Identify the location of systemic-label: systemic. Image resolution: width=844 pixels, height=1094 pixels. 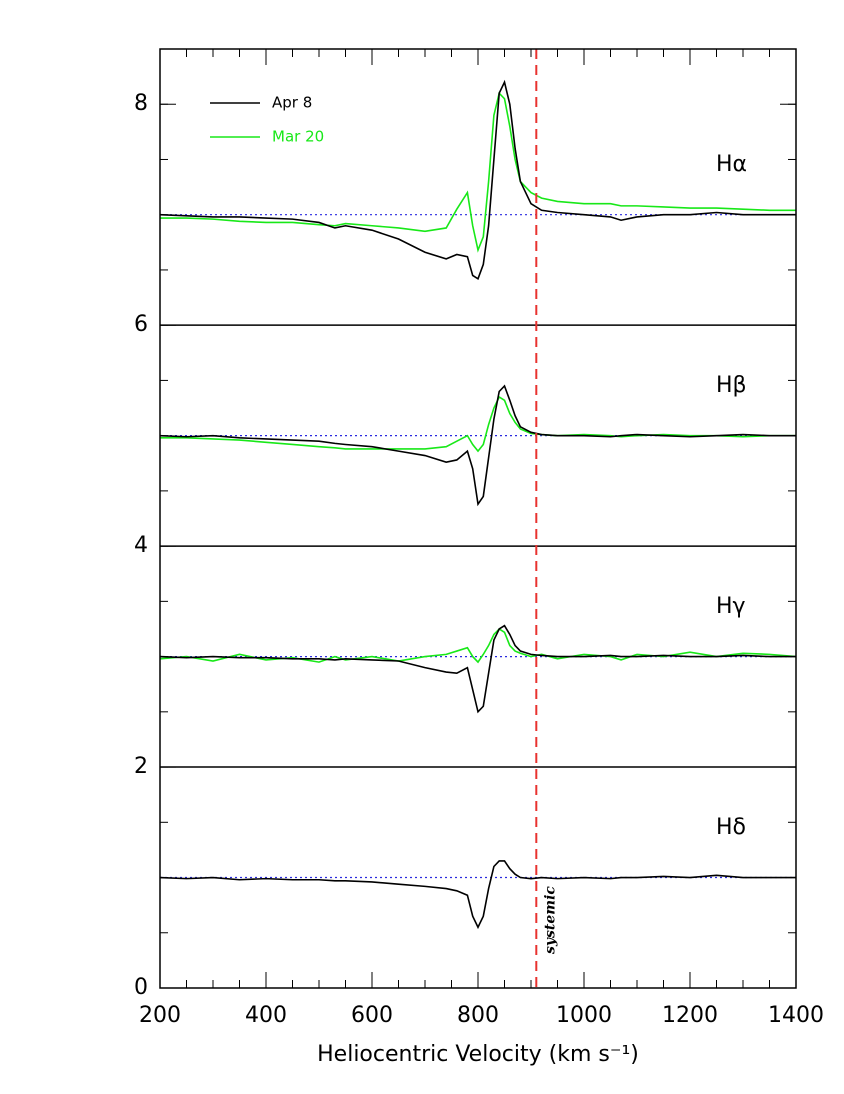
(550, 920).